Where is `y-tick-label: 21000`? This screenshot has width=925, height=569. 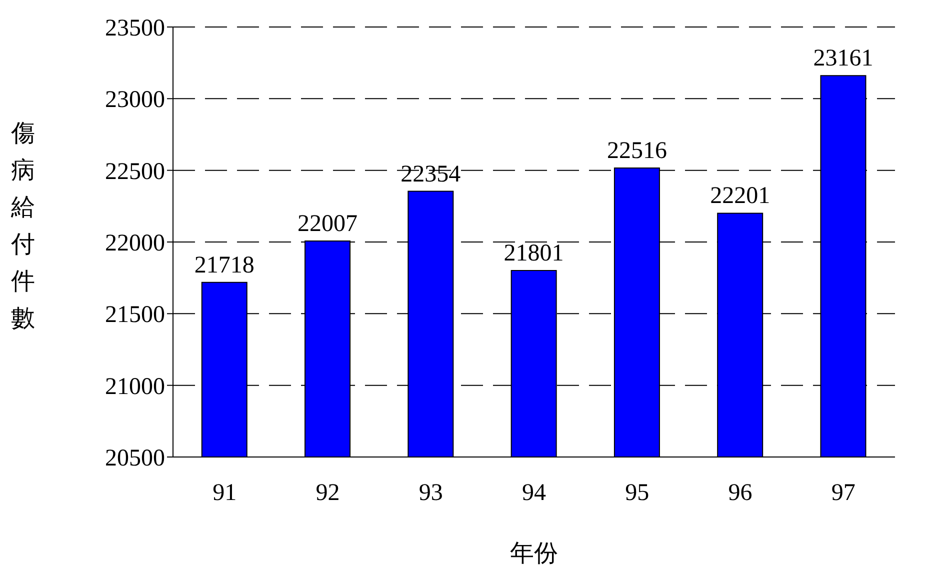
y-tick-label: 21000 is located at coordinates (135, 387).